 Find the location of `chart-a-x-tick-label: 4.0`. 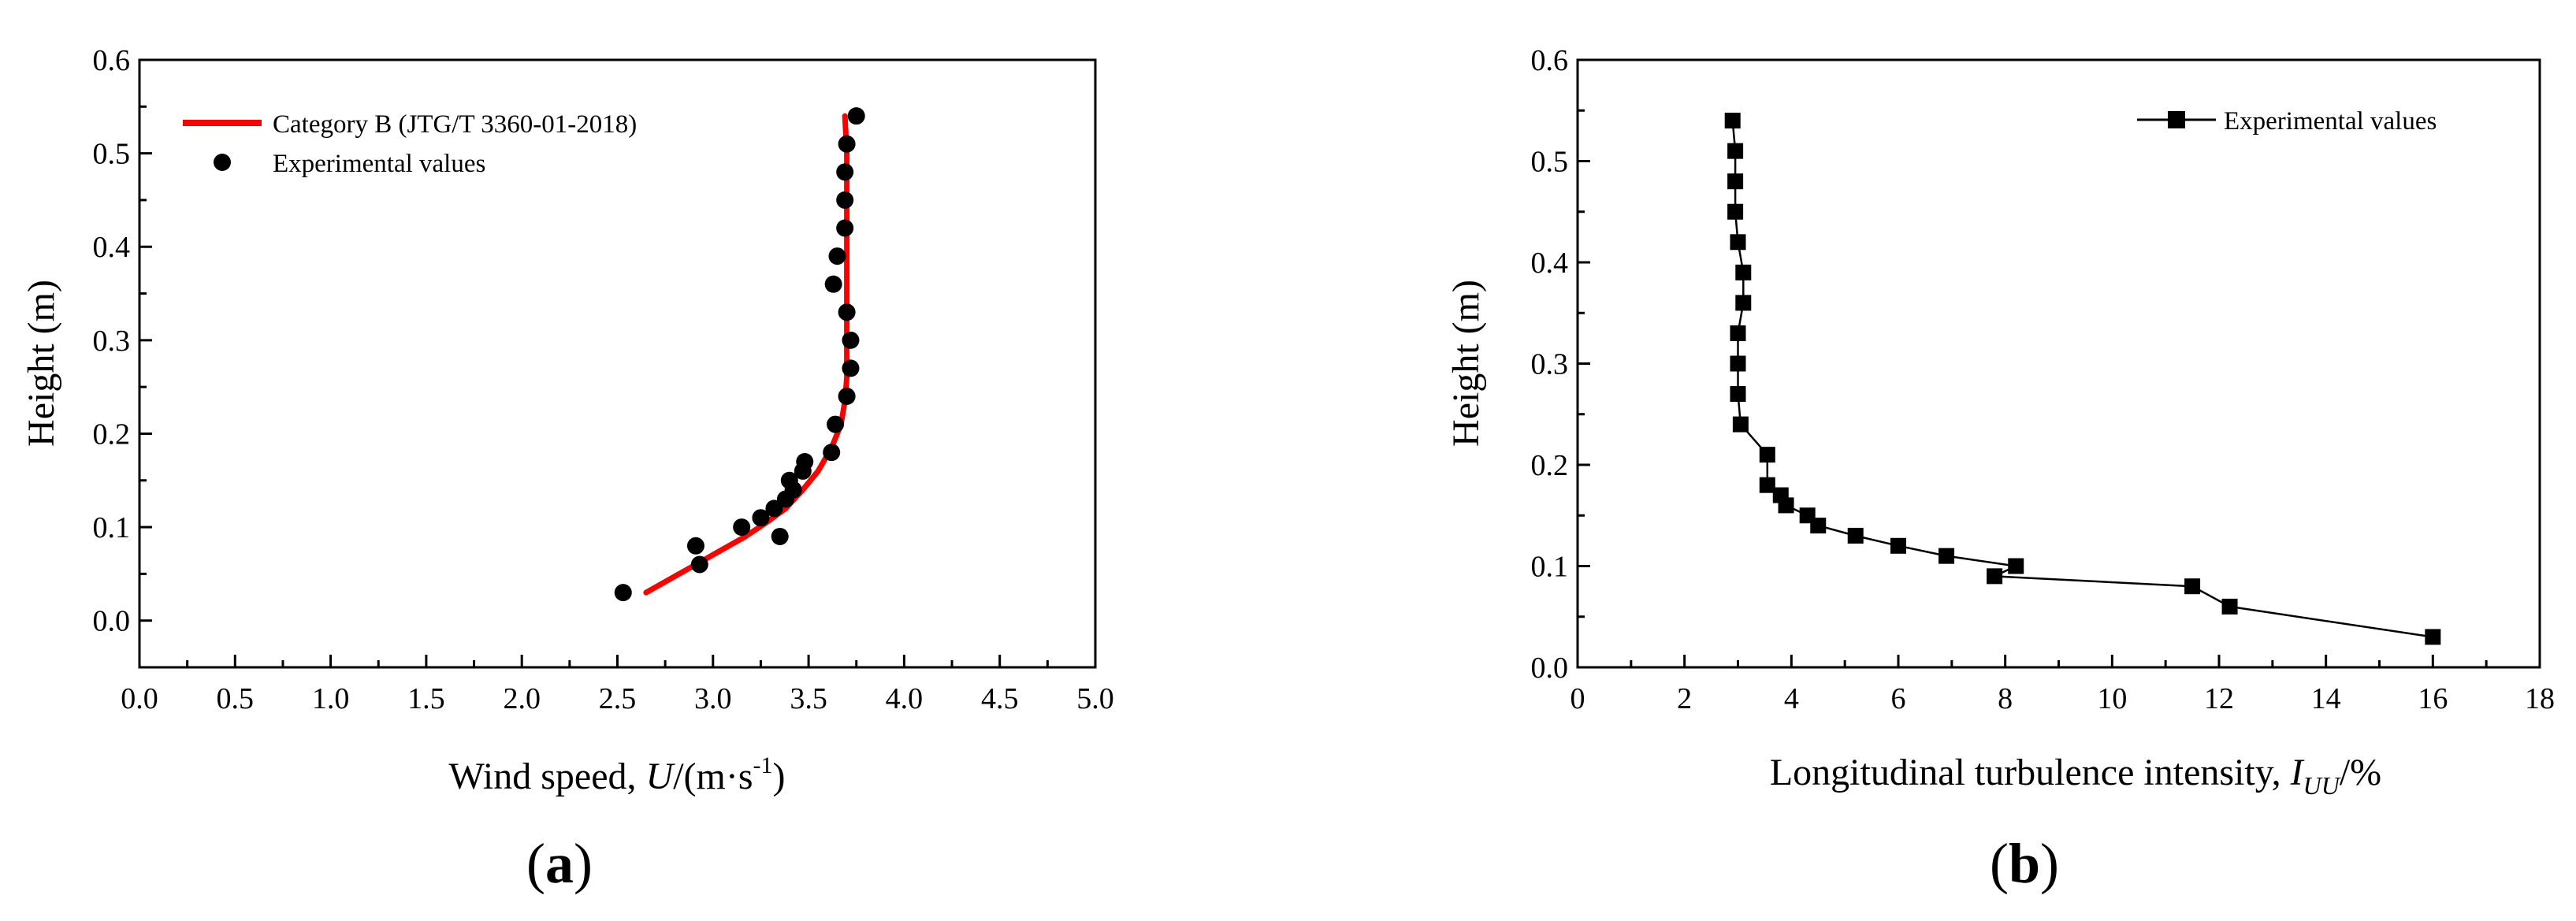

chart-a-x-tick-label: 4.0 is located at coordinates (905, 698).